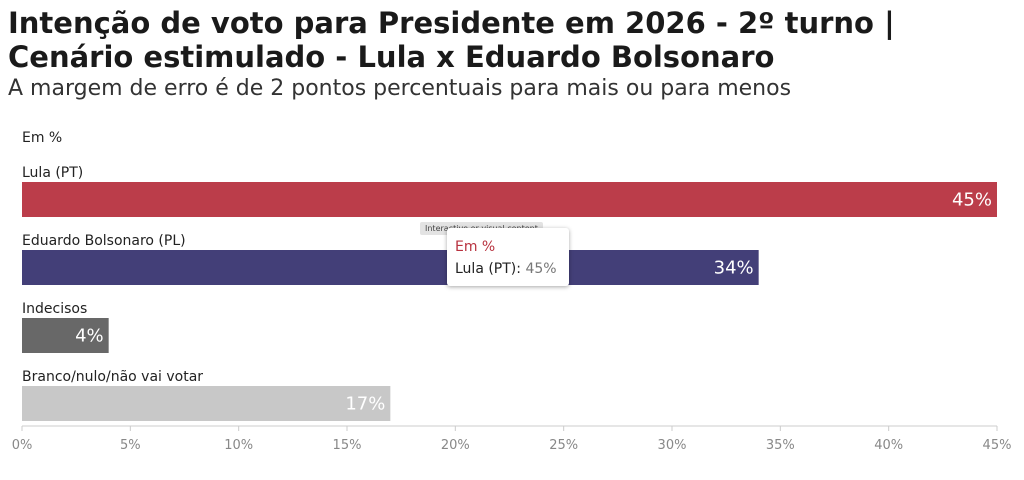 The image size is (1024, 480). What do you see at coordinates (52, 173) in the screenshot?
I see `category-label: Lula (PT)` at bounding box center [52, 173].